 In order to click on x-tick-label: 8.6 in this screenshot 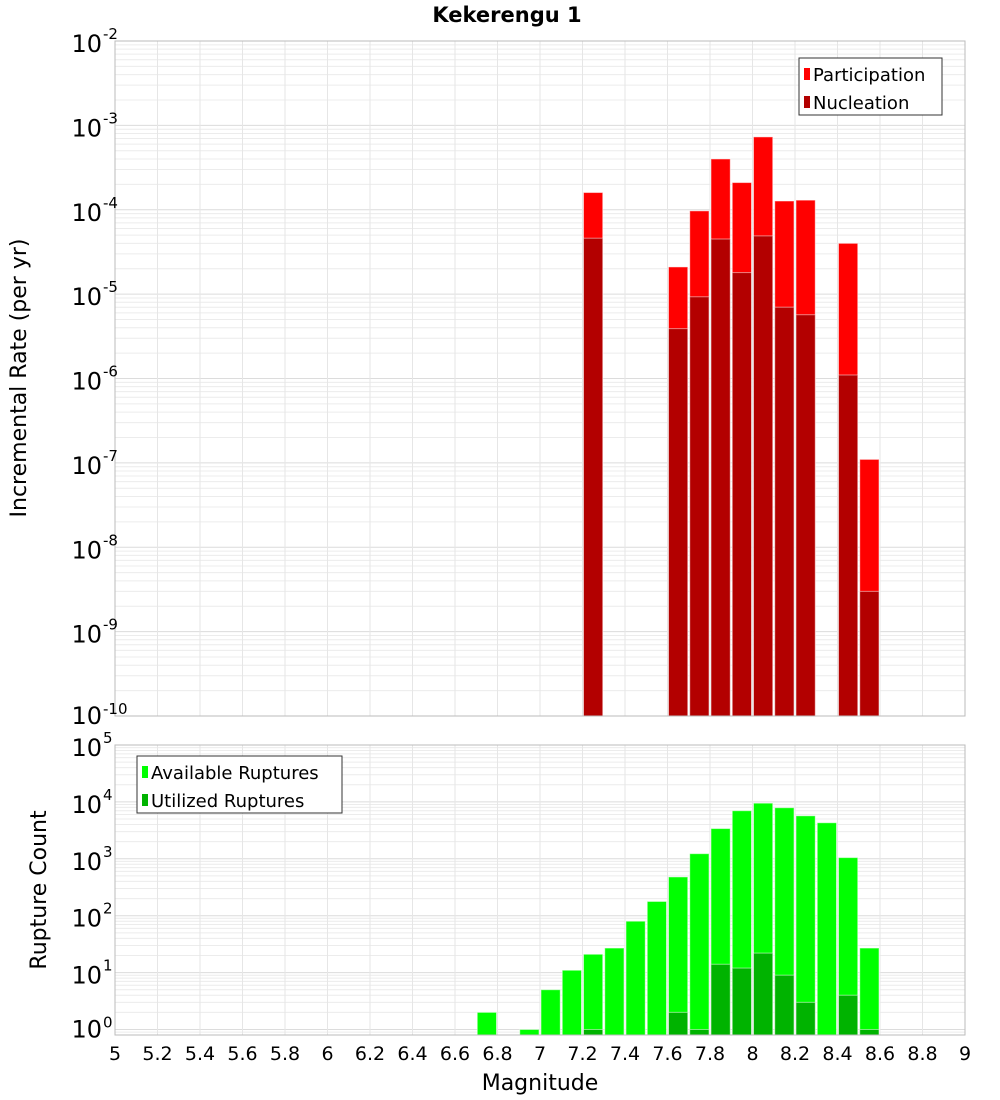, I will do `click(880, 1054)`.